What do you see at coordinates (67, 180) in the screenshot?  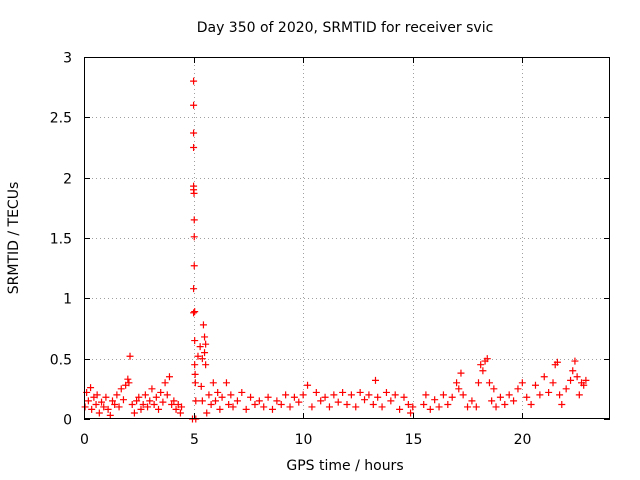 I see `y-tick-label: 2` at bounding box center [67, 180].